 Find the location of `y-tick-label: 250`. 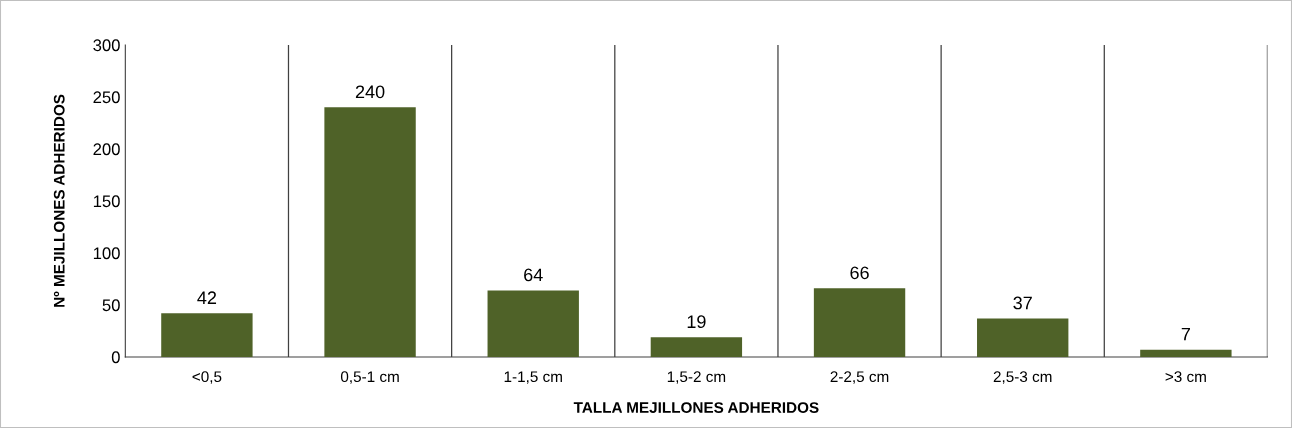

y-tick-label: 250 is located at coordinates (106, 97).